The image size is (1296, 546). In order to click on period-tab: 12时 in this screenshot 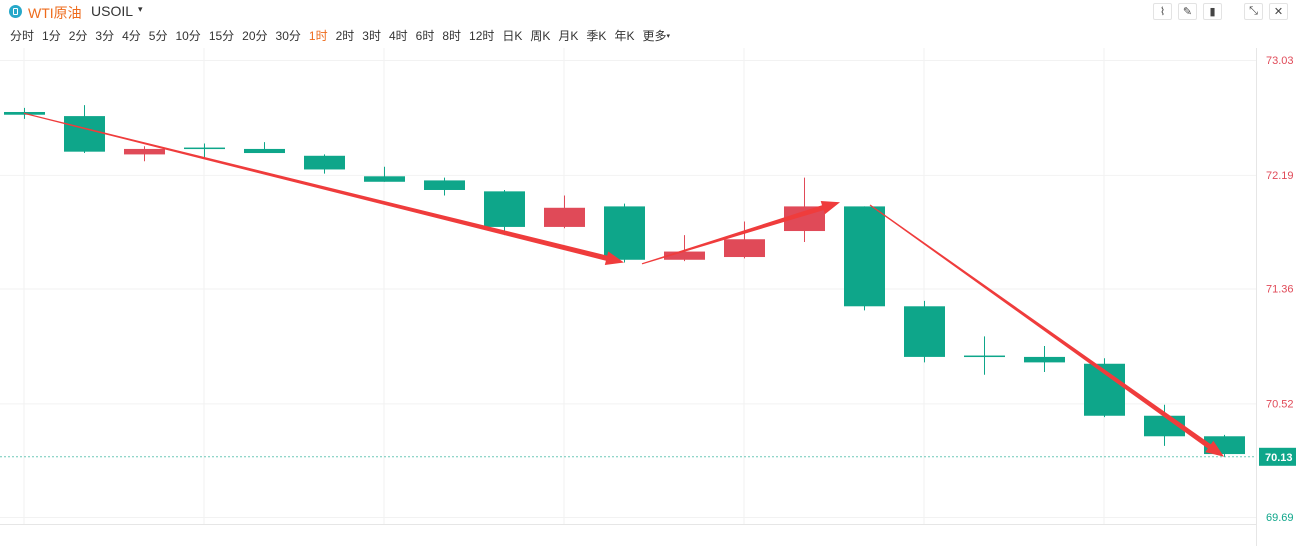, I will do `click(481, 37)`.